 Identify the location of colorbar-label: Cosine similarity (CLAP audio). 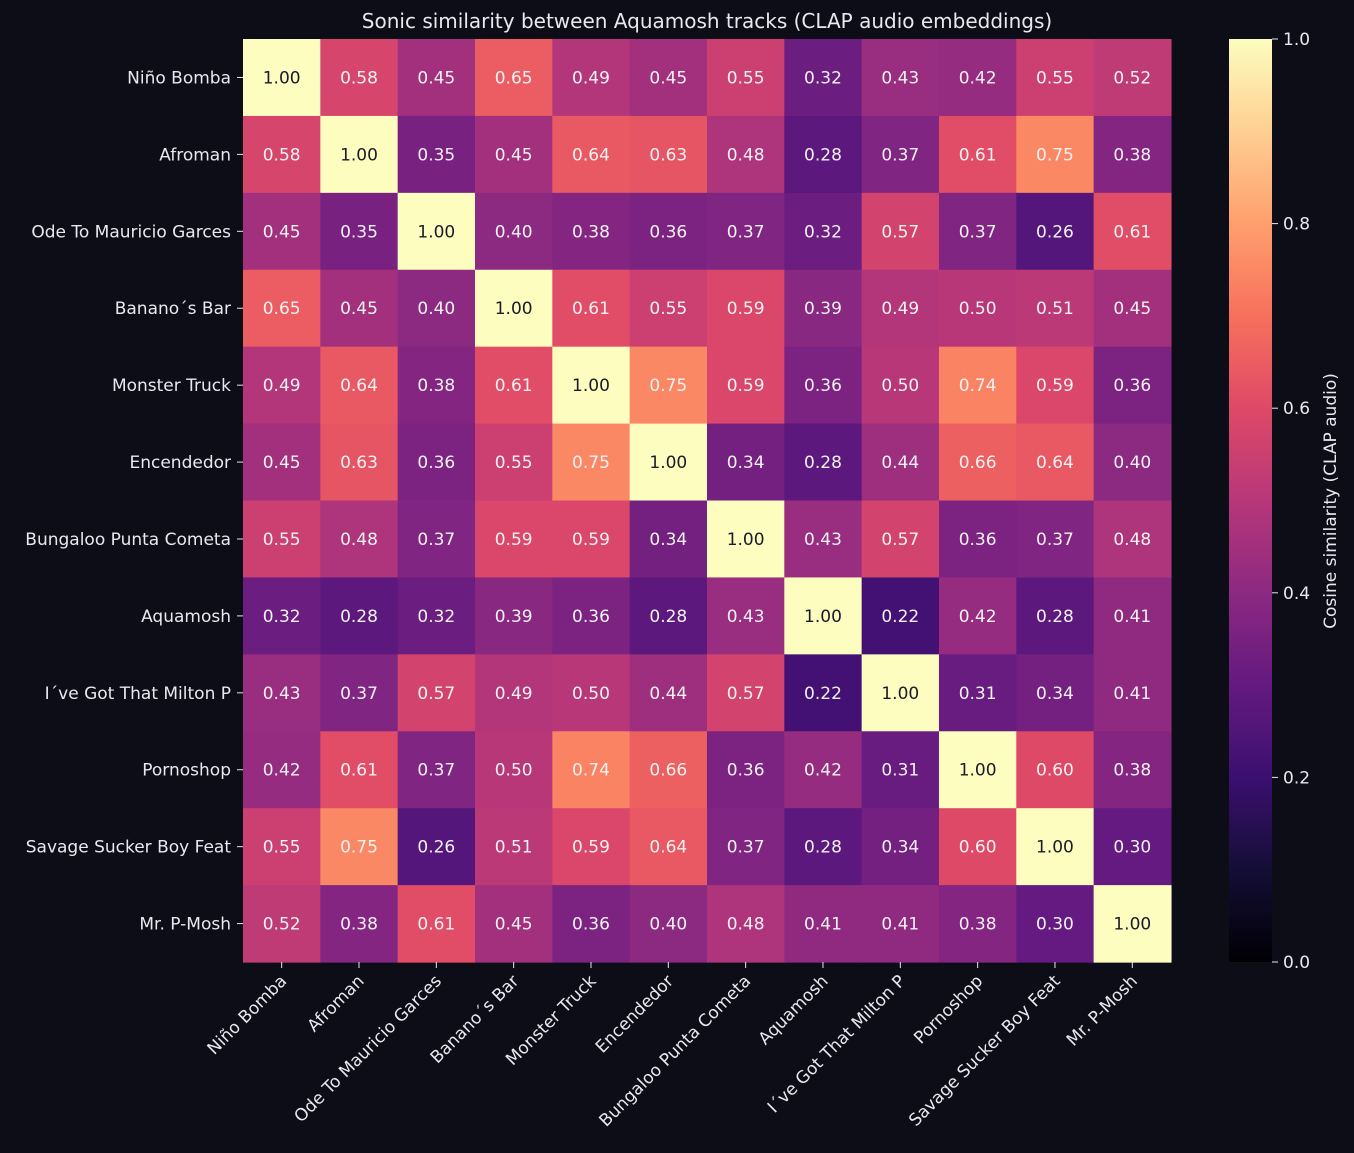
(1331, 501).